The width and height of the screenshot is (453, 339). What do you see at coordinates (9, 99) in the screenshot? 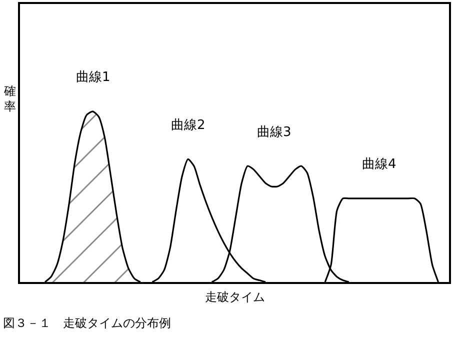
I see `y-axis-title: 確率` at bounding box center [9, 99].